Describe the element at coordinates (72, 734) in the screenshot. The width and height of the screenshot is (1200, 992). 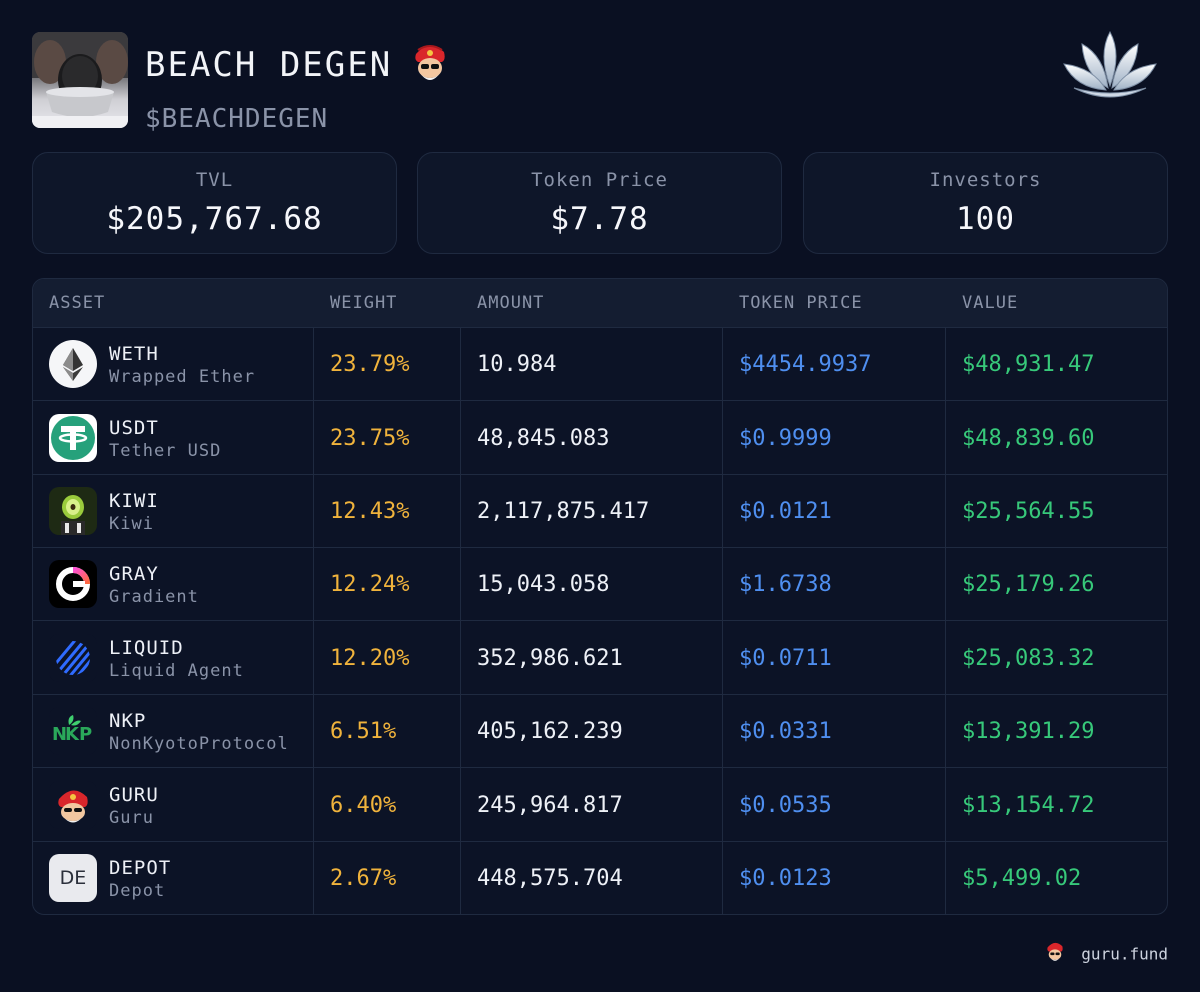
I see `svg-text: K` at that location.